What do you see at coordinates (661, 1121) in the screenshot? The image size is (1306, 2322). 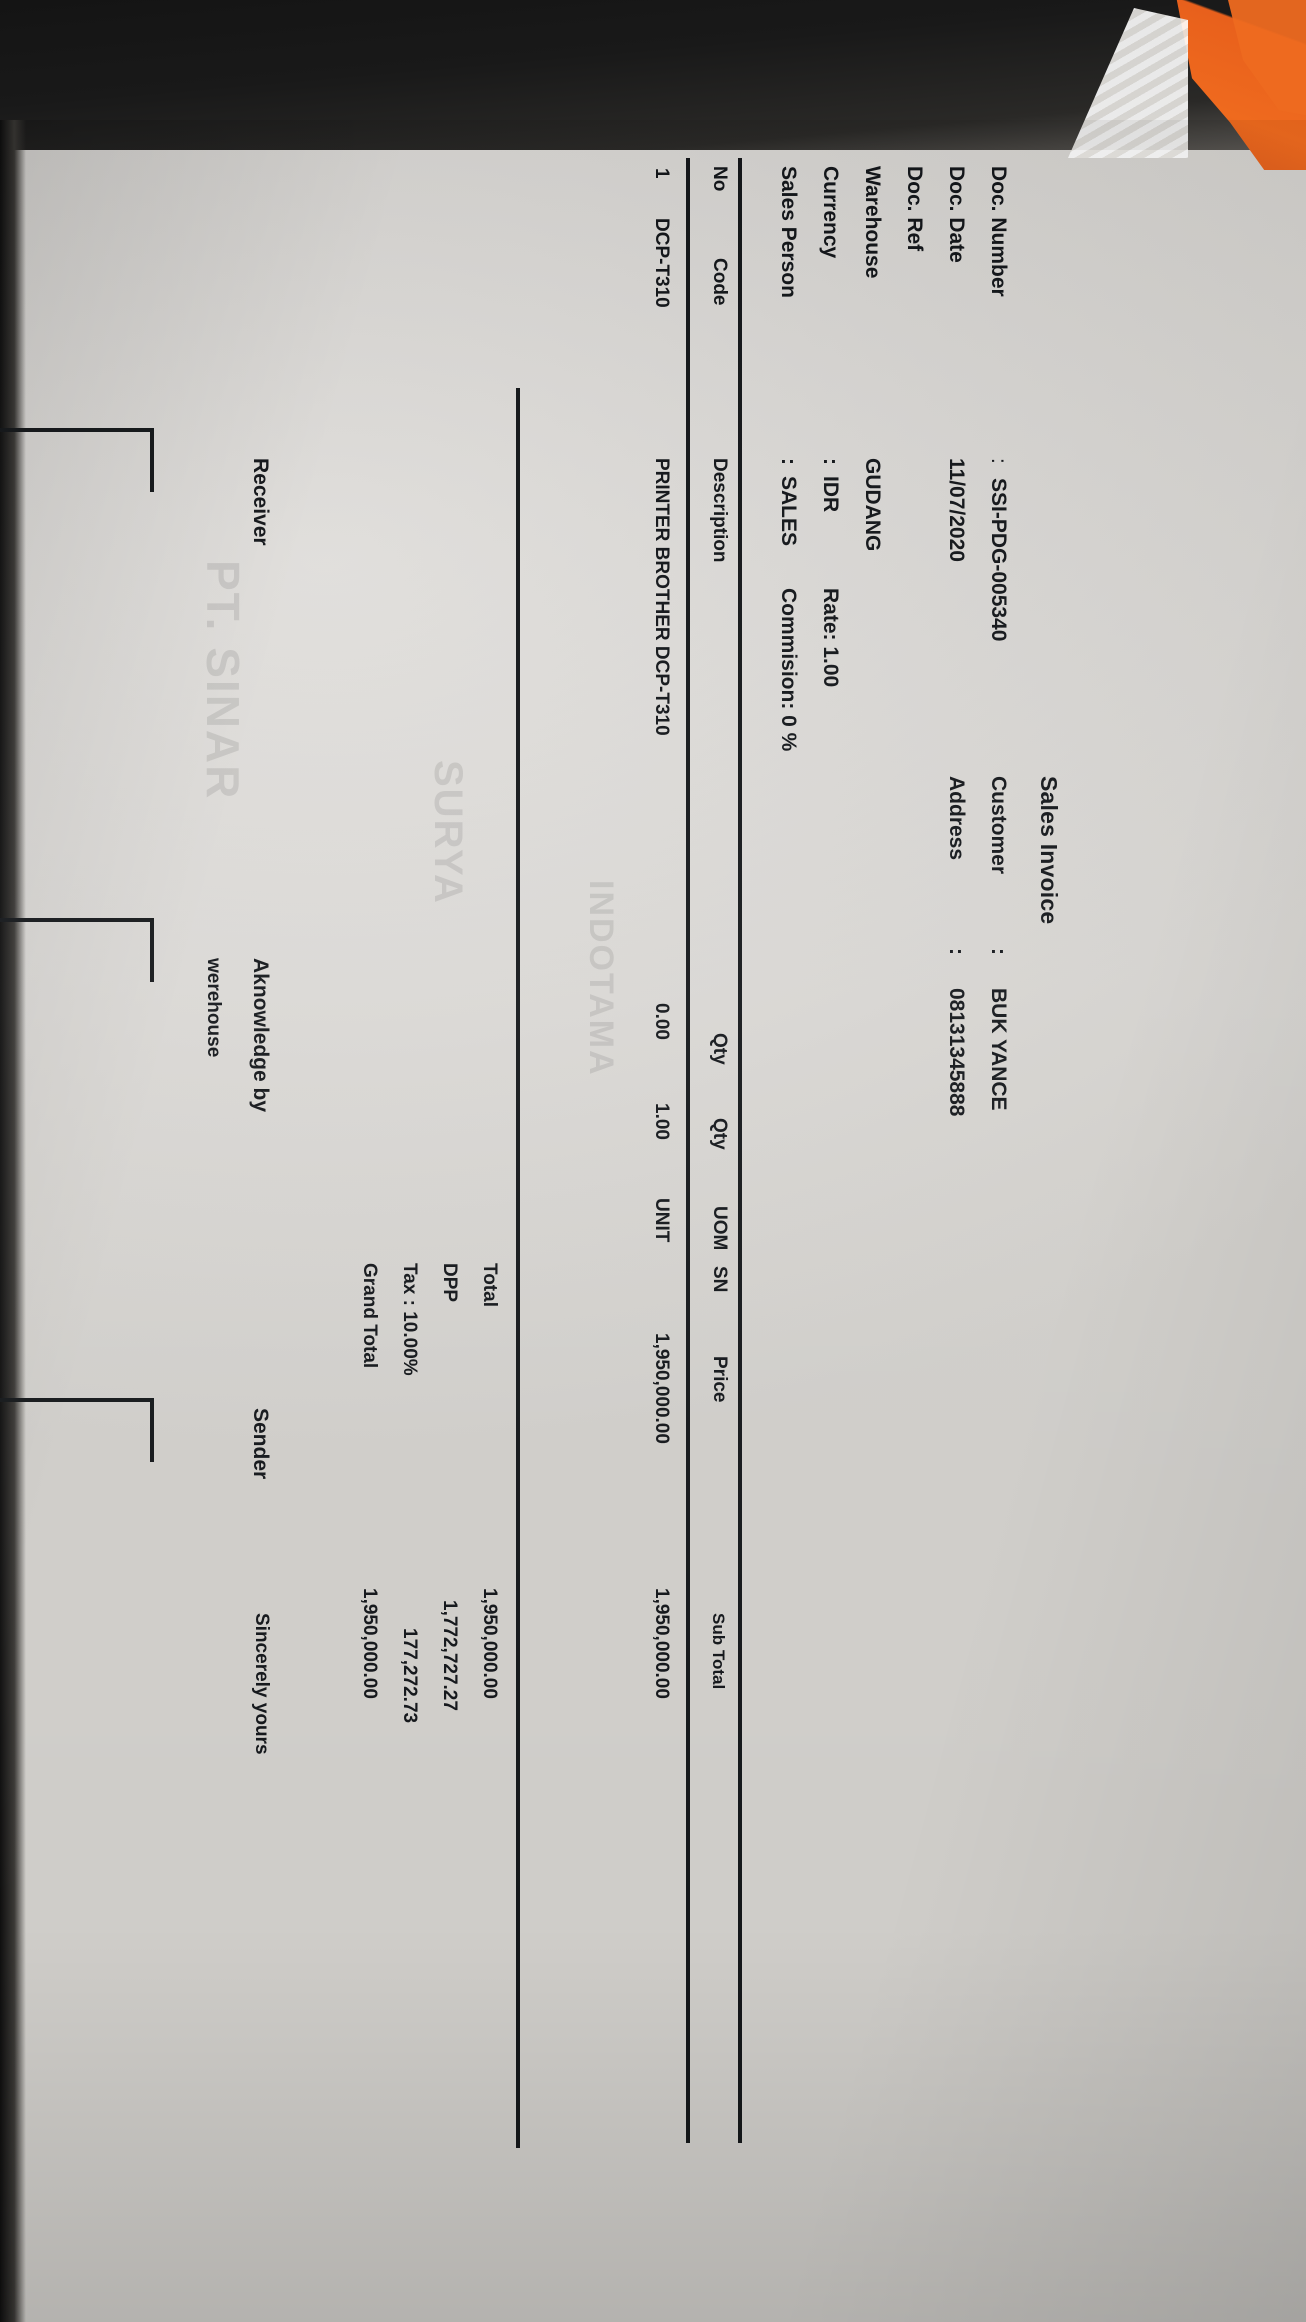 I see `cell-qty-2: 1.00` at bounding box center [661, 1121].